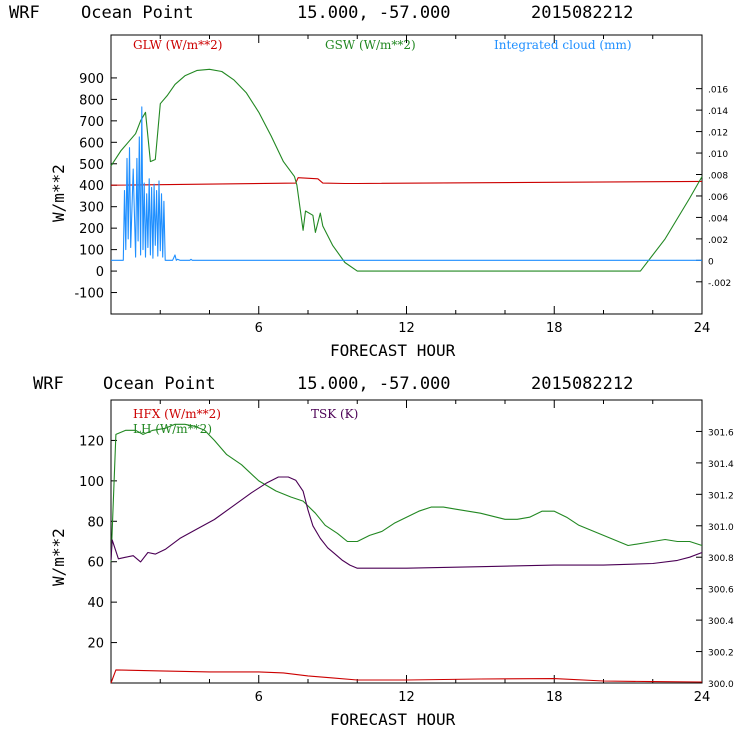 Image resolution: width=740 pixels, height=740 pixels. I want to click on series-line-hfx, so click(406, 676).